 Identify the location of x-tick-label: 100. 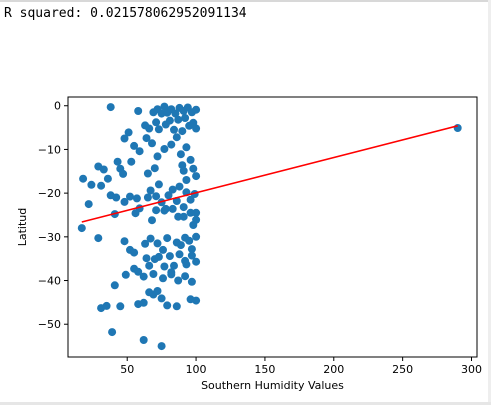
(196, 369).